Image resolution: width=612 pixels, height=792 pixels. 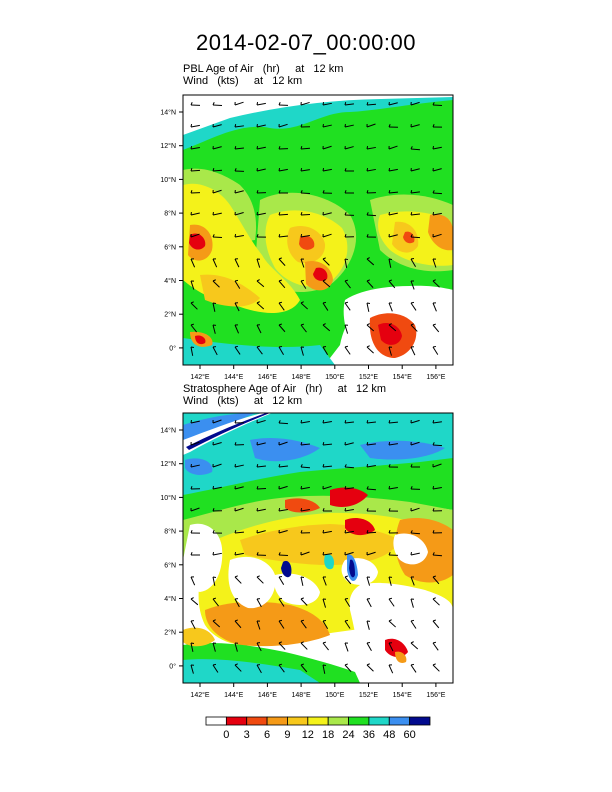 I want to click on colorbar-label: 6, so click(x=267, y=735).